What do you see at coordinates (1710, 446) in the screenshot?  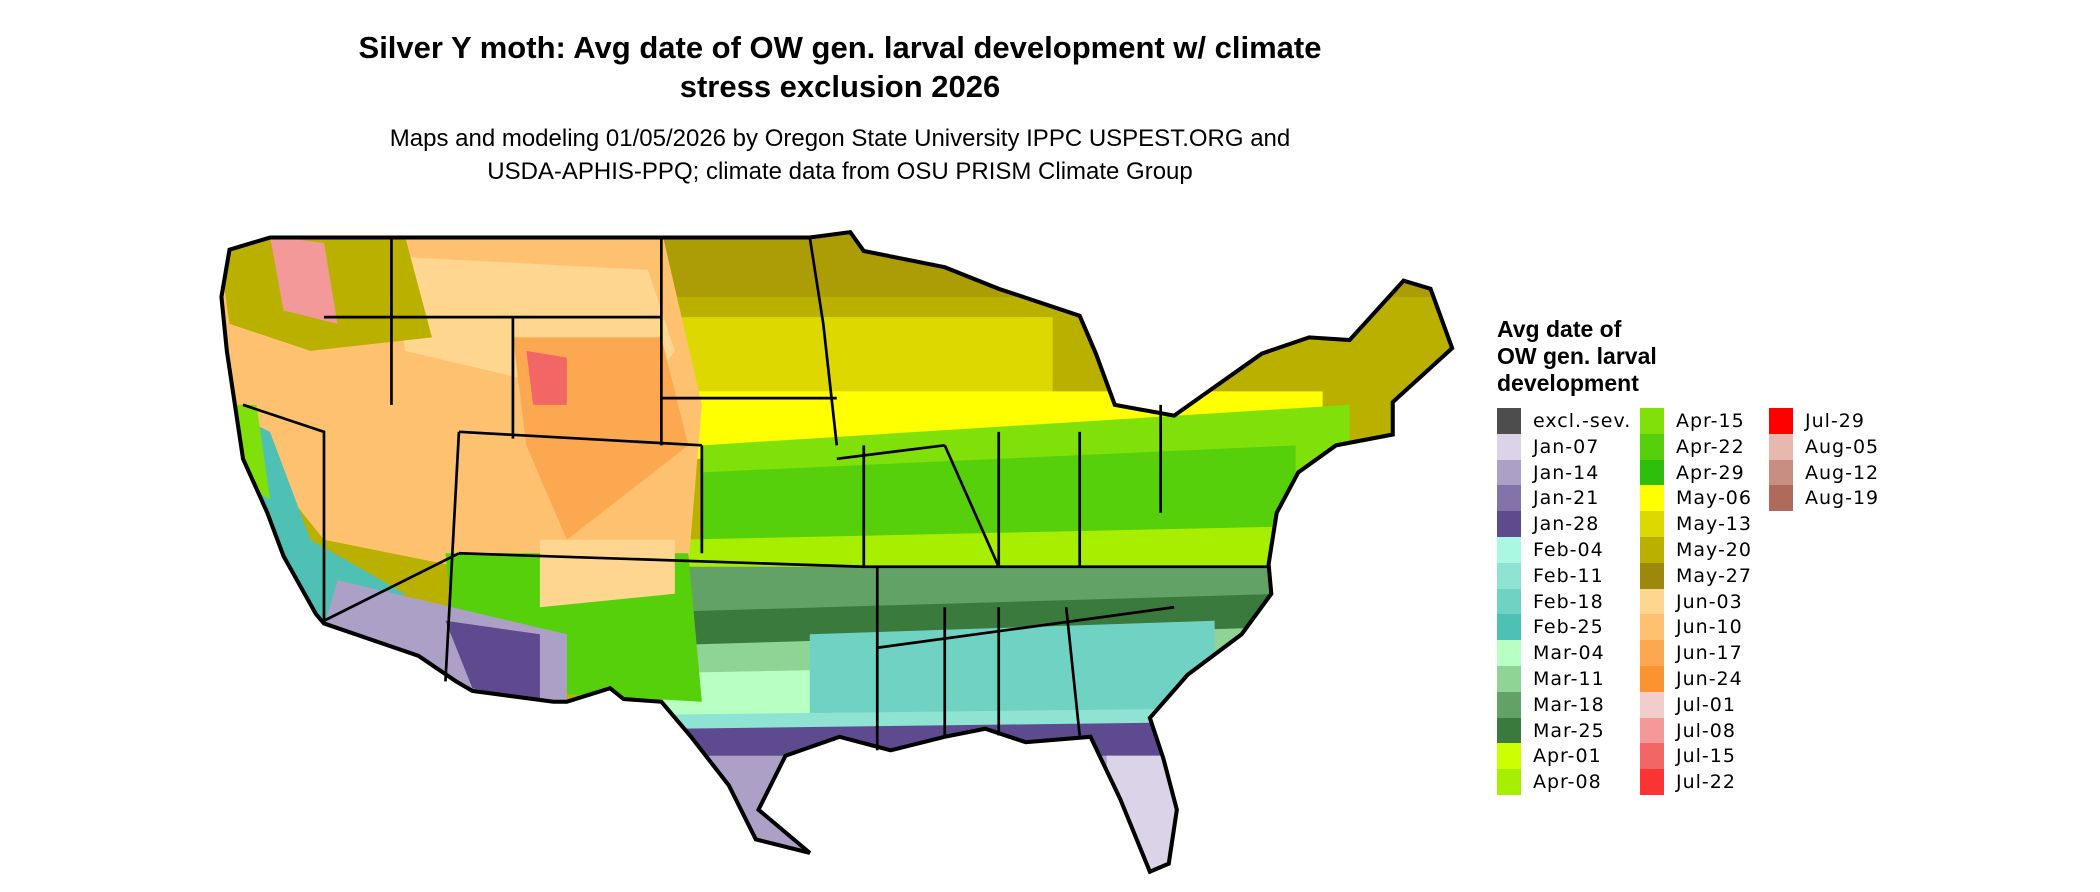 I see `legend-label: Apr-22` at bounding box center [1710, 446].